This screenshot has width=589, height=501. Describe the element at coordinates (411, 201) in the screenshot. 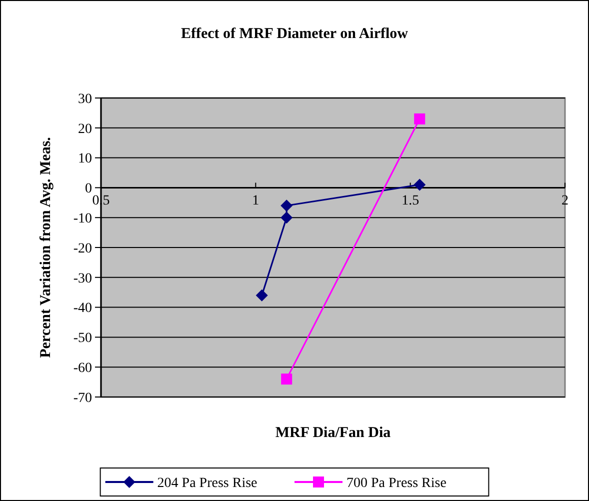

I see `x-tick-label: 1.5` at that location.